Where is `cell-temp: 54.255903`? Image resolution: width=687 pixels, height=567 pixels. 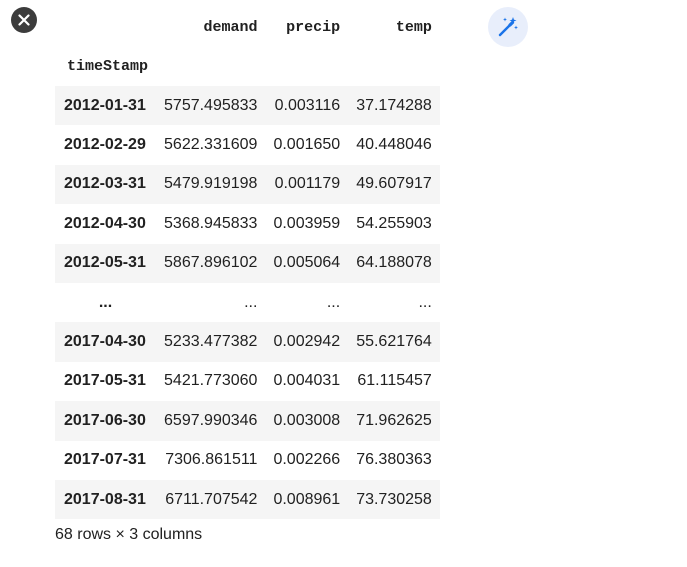
cell-temp: 54.255903 is located at coordinates (394, 223).